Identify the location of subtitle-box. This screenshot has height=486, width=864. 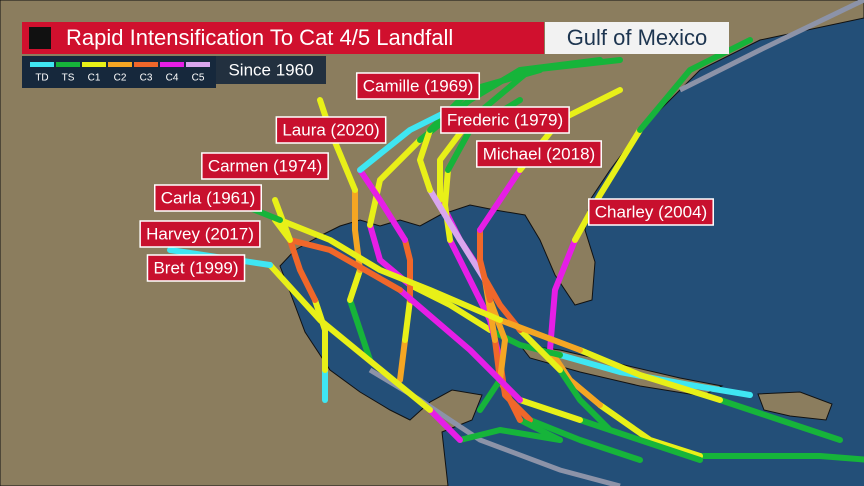
(271, 70).